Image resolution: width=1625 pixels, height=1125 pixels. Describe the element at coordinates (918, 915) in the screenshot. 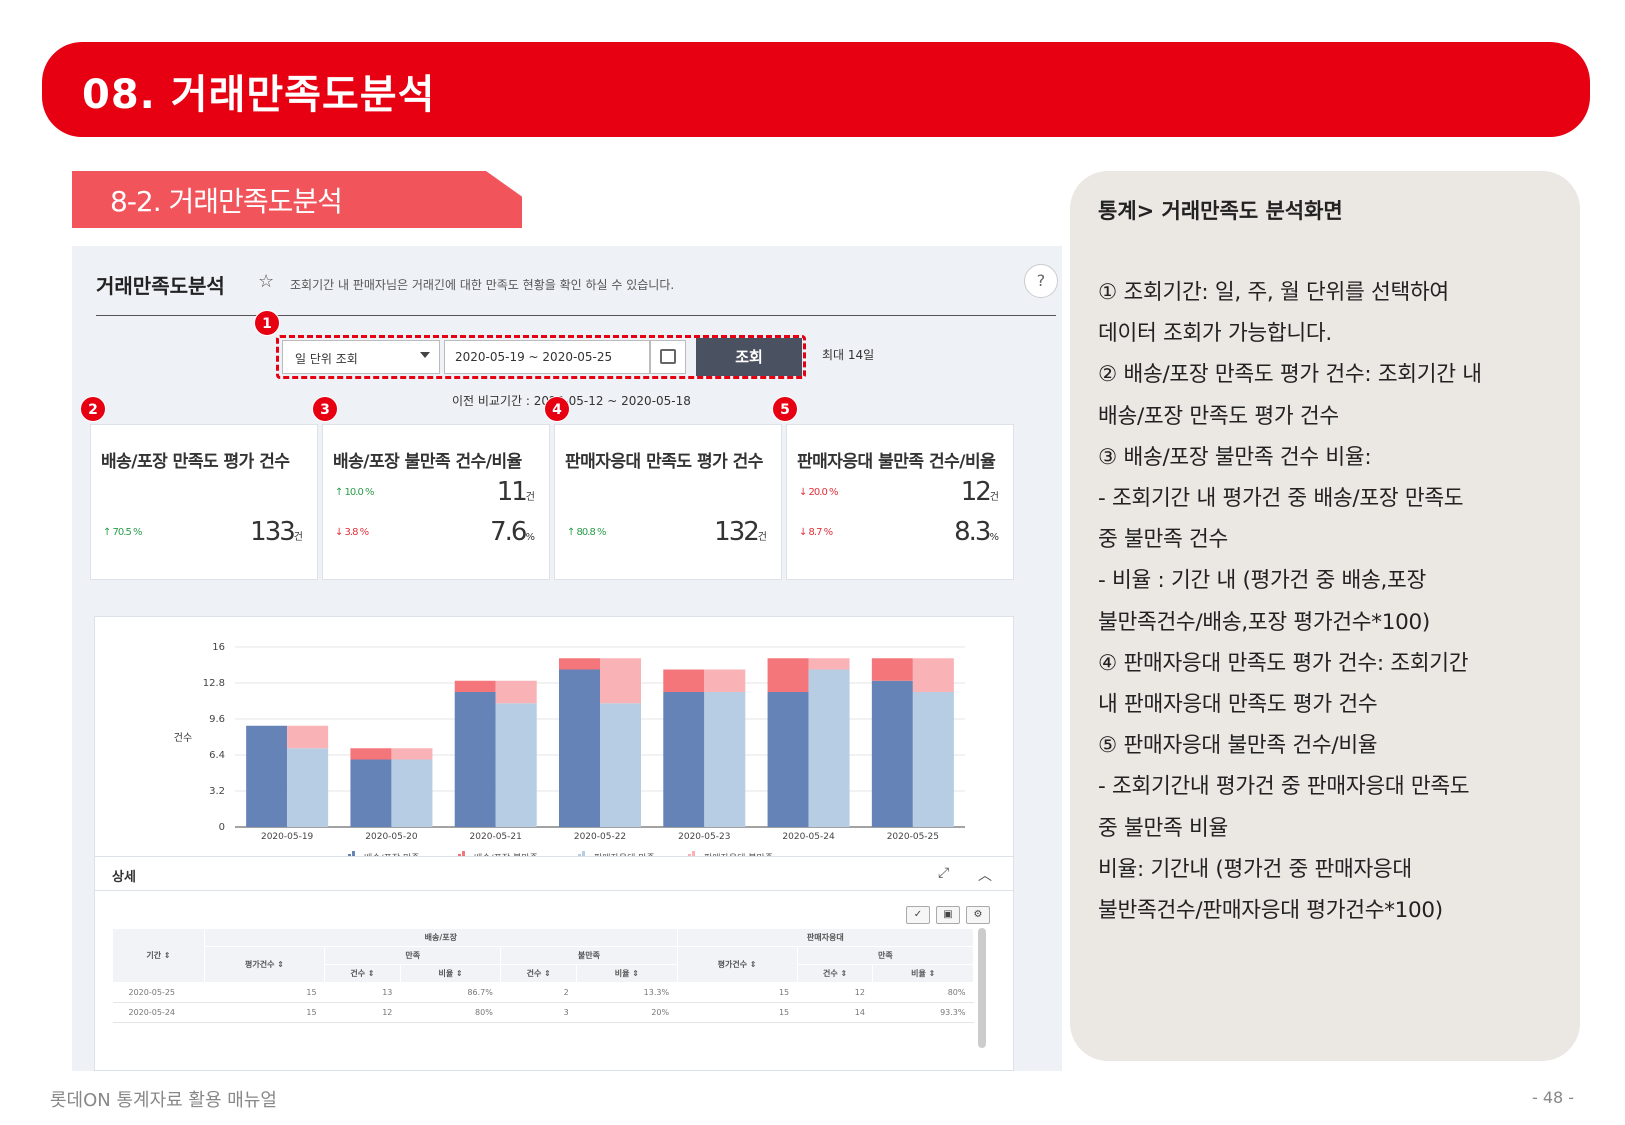

I see `checkbox-tool-button: ✓` at that location.